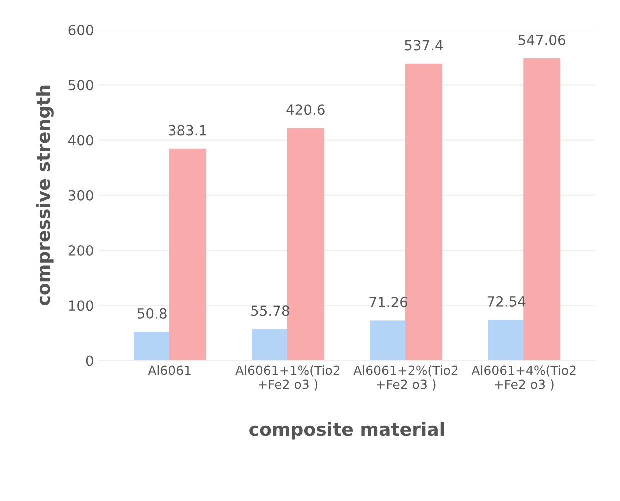  Describe the element at coordinates (81, 195) in the screenshot. I see `y-tick-label: 300` at that location.